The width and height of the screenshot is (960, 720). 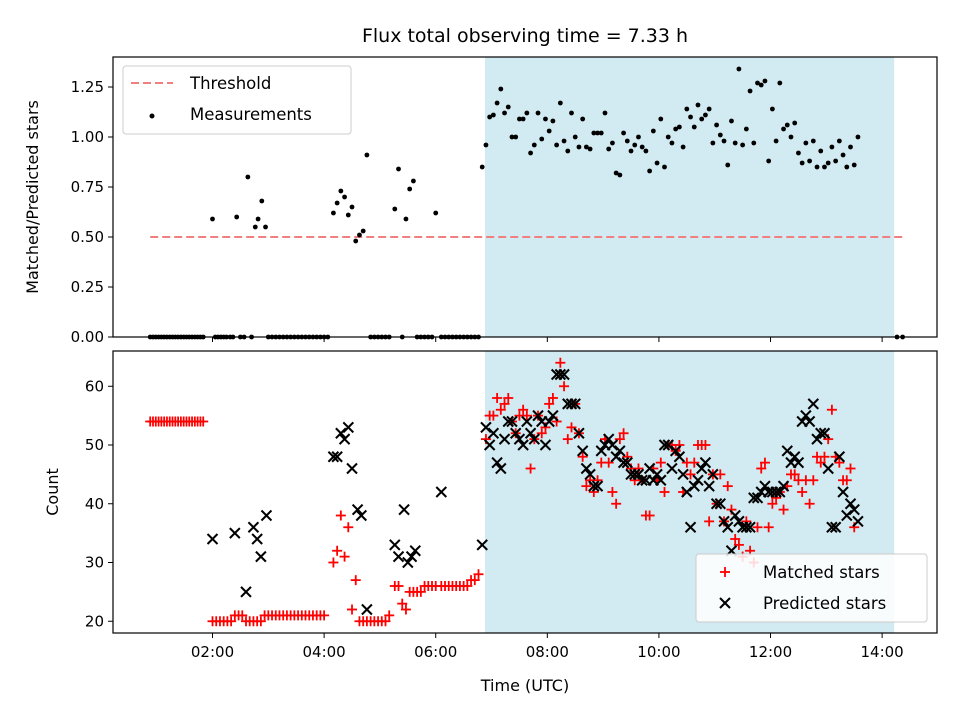 What do you see at coordinates (94, 621) in the screenshot?
I see `bottom-y-tick-label: 20` at bounding box center [94, 621].